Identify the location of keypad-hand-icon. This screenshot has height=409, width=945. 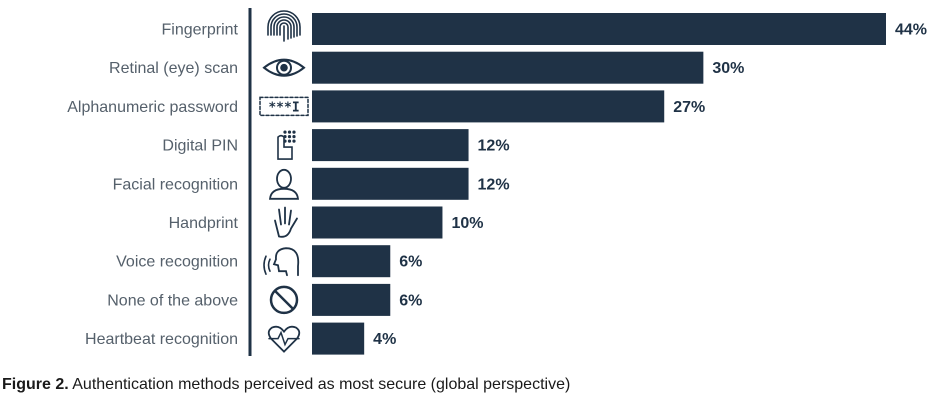
(286, 145).